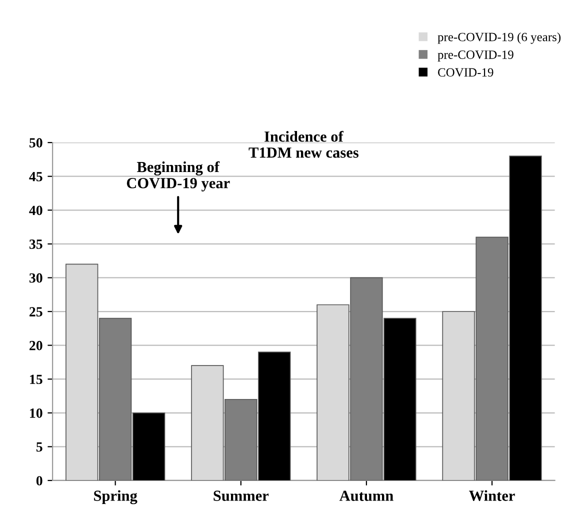 Image resolution: width=584 pixels, height=528 pixels. What do you see at coordinates (366, 495) in the screenshot?
I see `x-tick-label: Autumn` at bounding box center [366, 495].